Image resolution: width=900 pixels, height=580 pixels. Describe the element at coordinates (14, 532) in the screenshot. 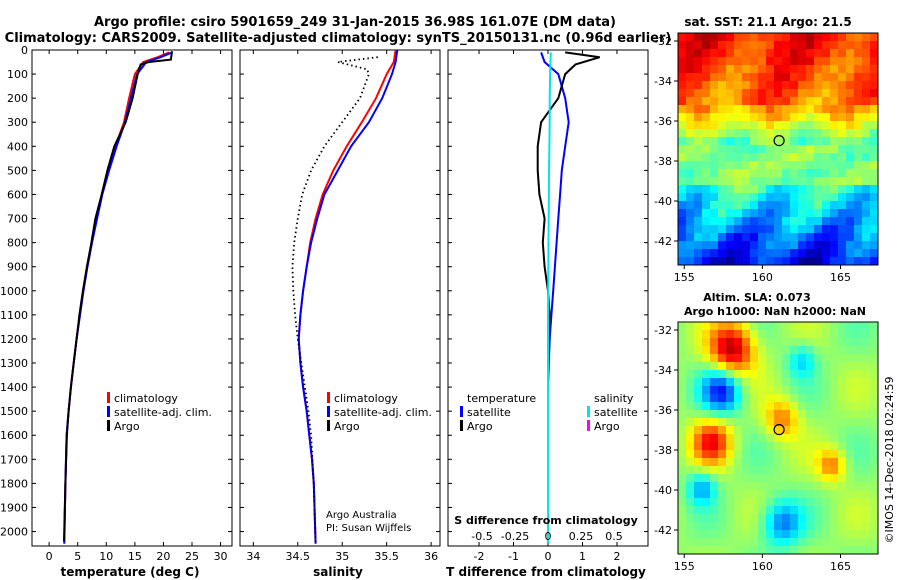

I see `depth-tick-label: 2000` at that location.